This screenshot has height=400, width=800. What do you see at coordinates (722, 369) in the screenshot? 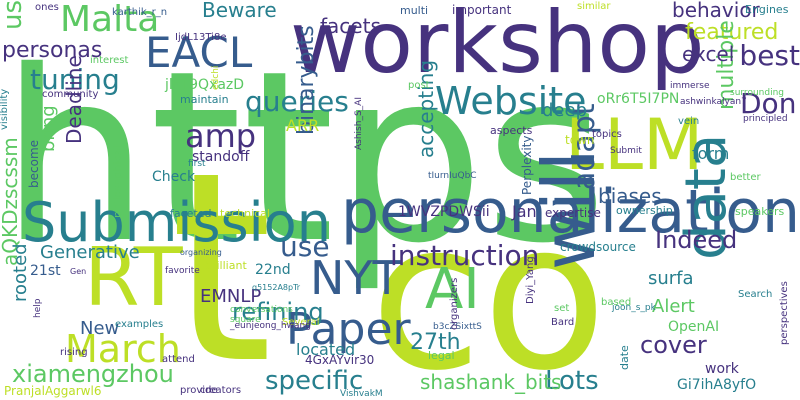
I see `cloud-word-66: work` at bounding box center [722, 369].